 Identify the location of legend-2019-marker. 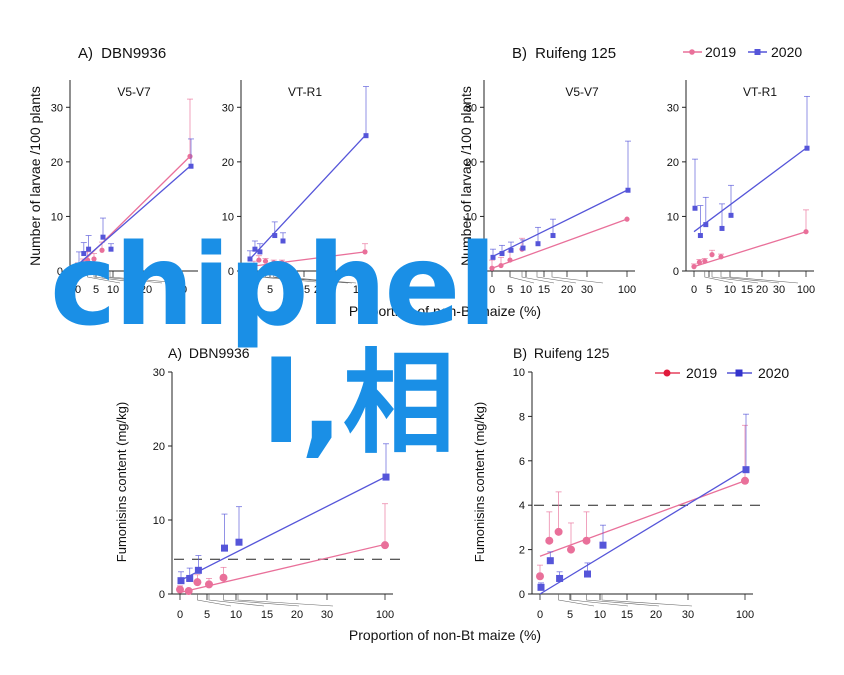
(692, 52).